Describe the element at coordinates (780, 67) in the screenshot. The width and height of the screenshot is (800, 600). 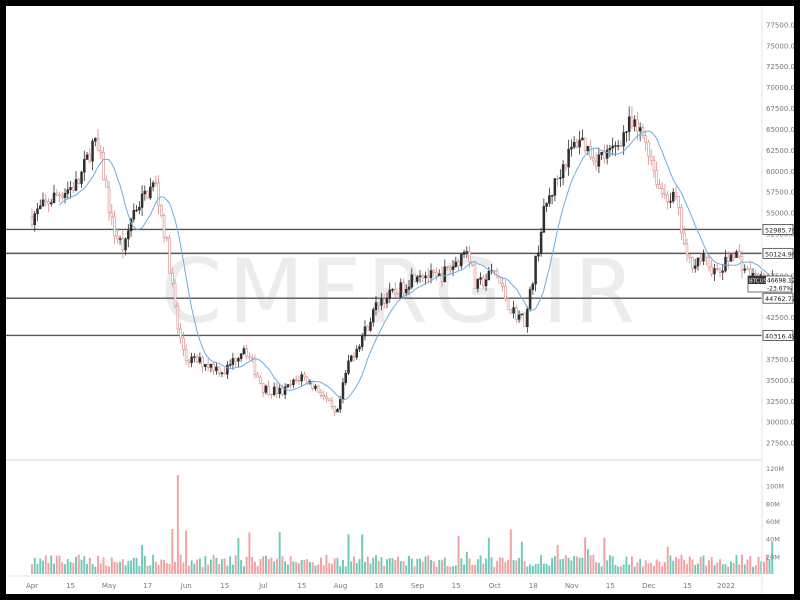
I see `y-tick-label: 72500.00` at that location.